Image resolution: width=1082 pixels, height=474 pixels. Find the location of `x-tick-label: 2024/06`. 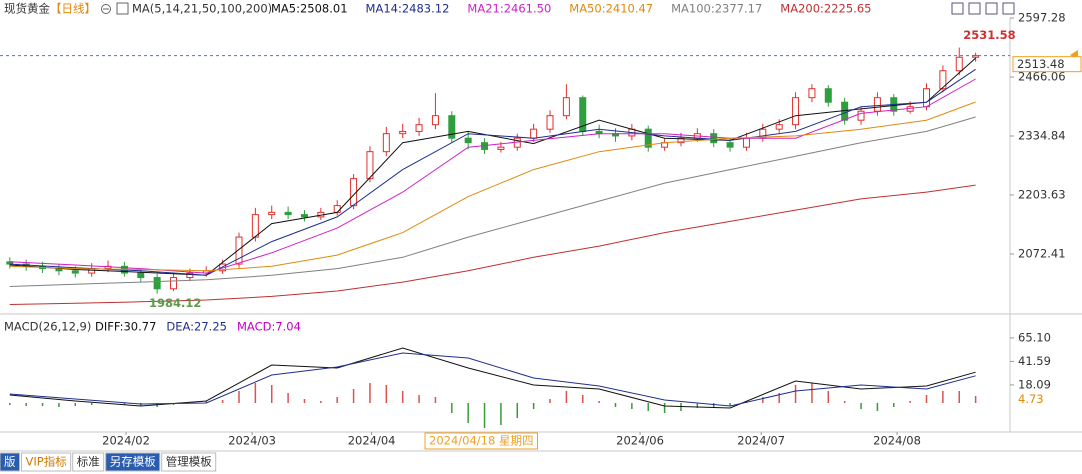

x-tick-label: 2024/06 is located at coordinates (640, 441).